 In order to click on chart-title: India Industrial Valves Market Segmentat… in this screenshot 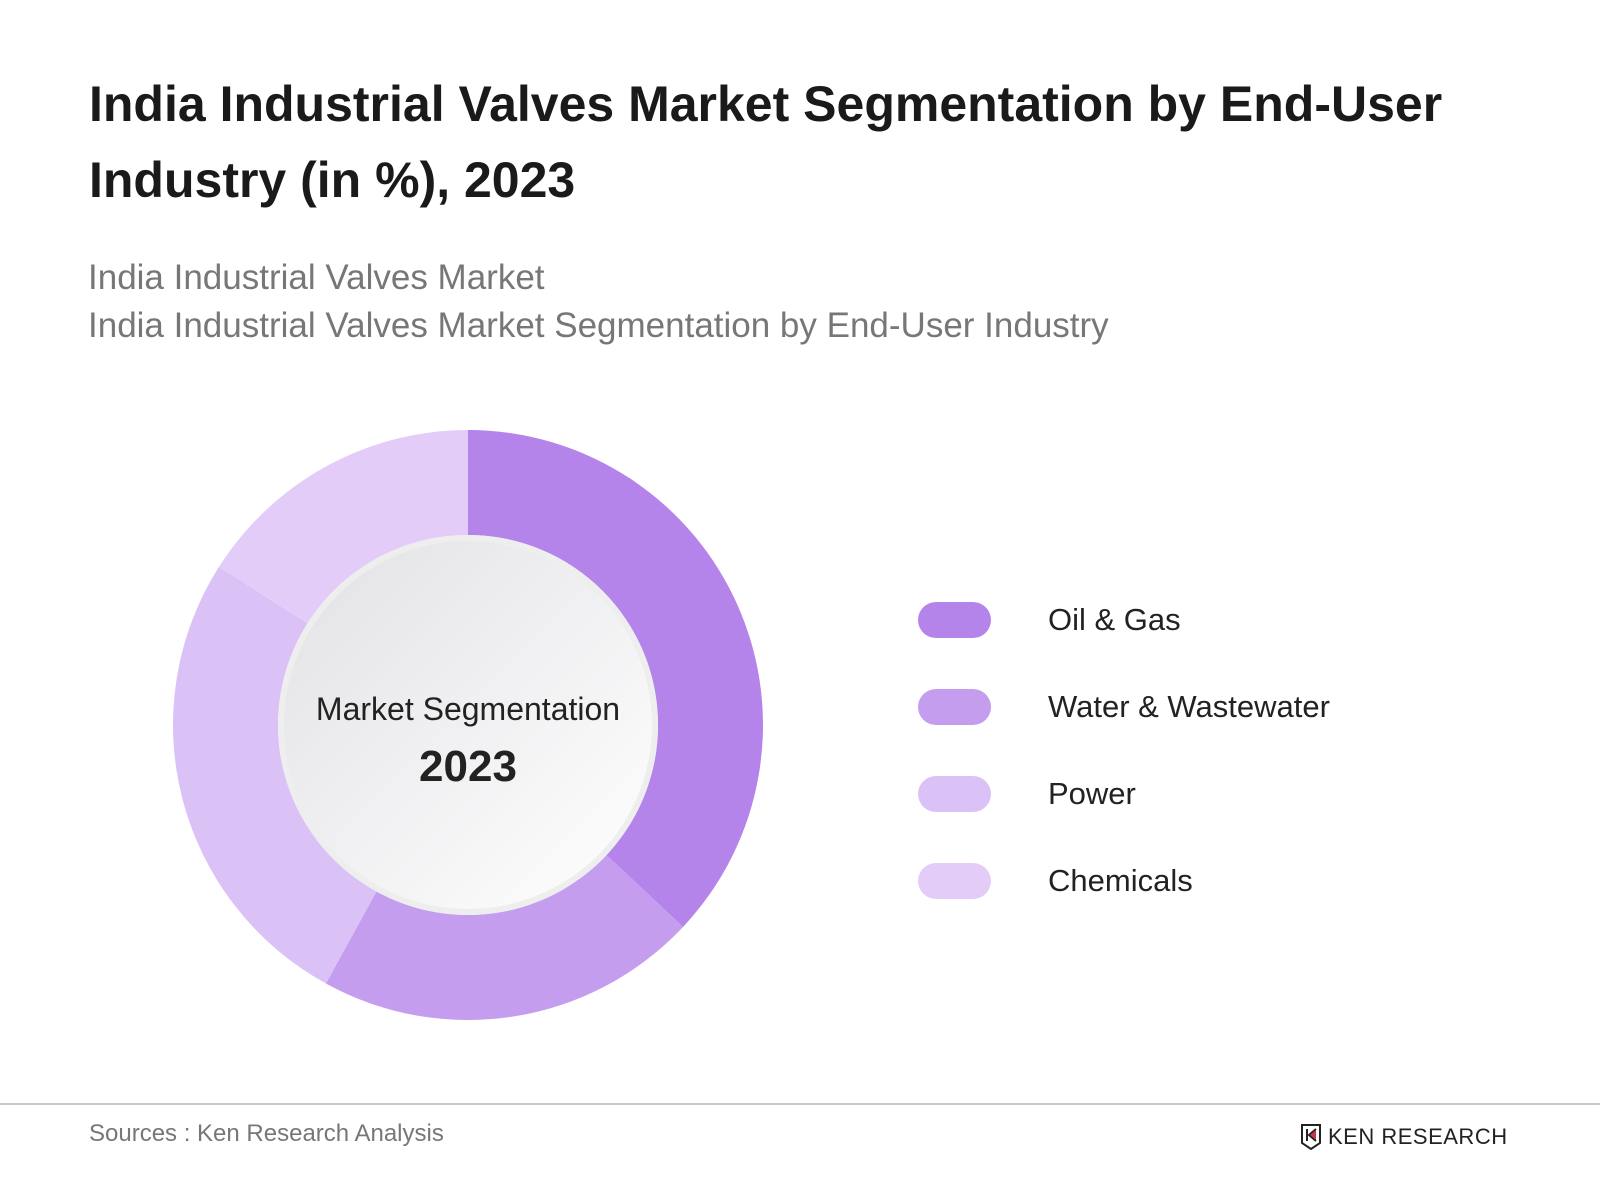, I will do `click(766, 142)`.